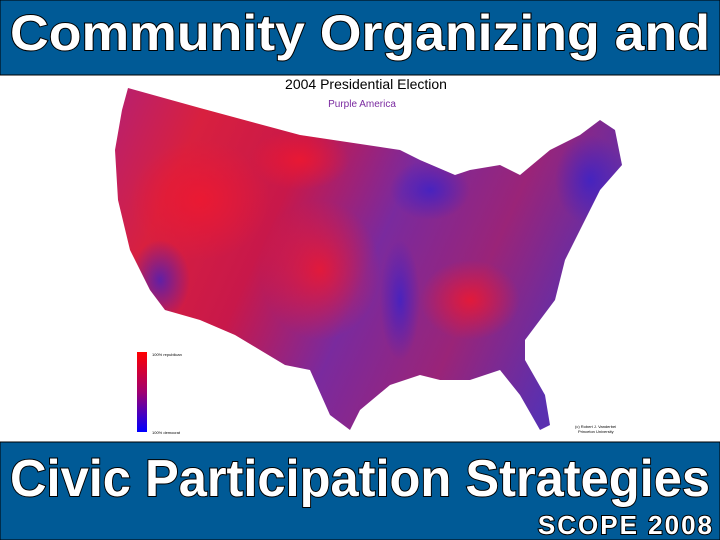  I want to click on credit: Princeton University, so click(596, 431).